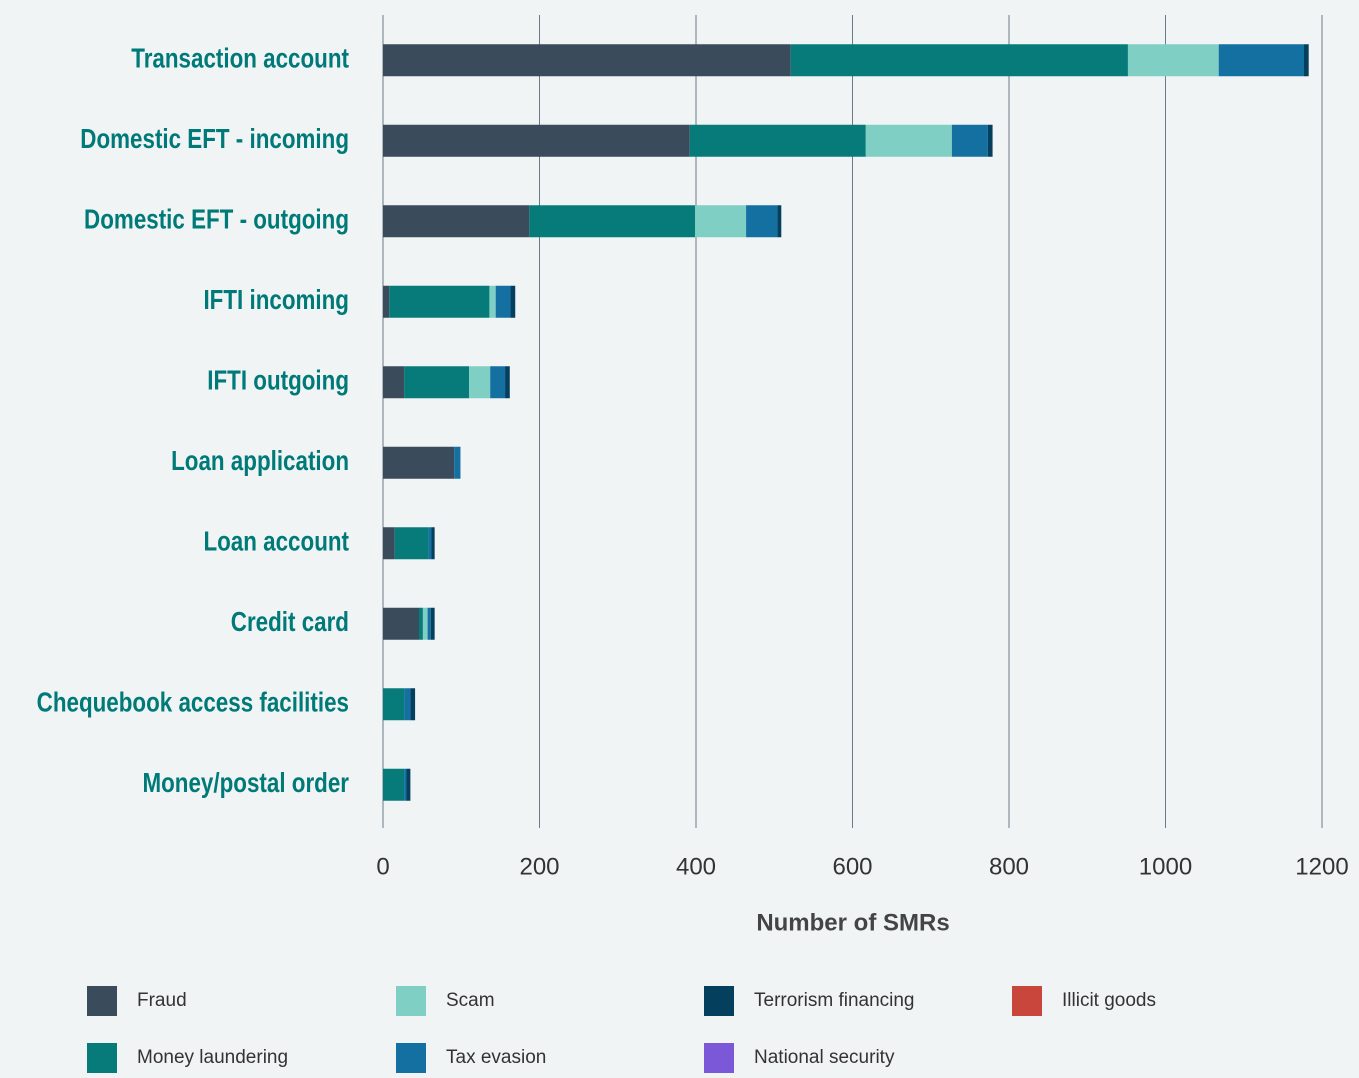 The width and height of the screenshot is (1359, 1078). Describe the element at coordinates (539, 866) in the screenshot. I see `x-tick-label: 200` at that location.